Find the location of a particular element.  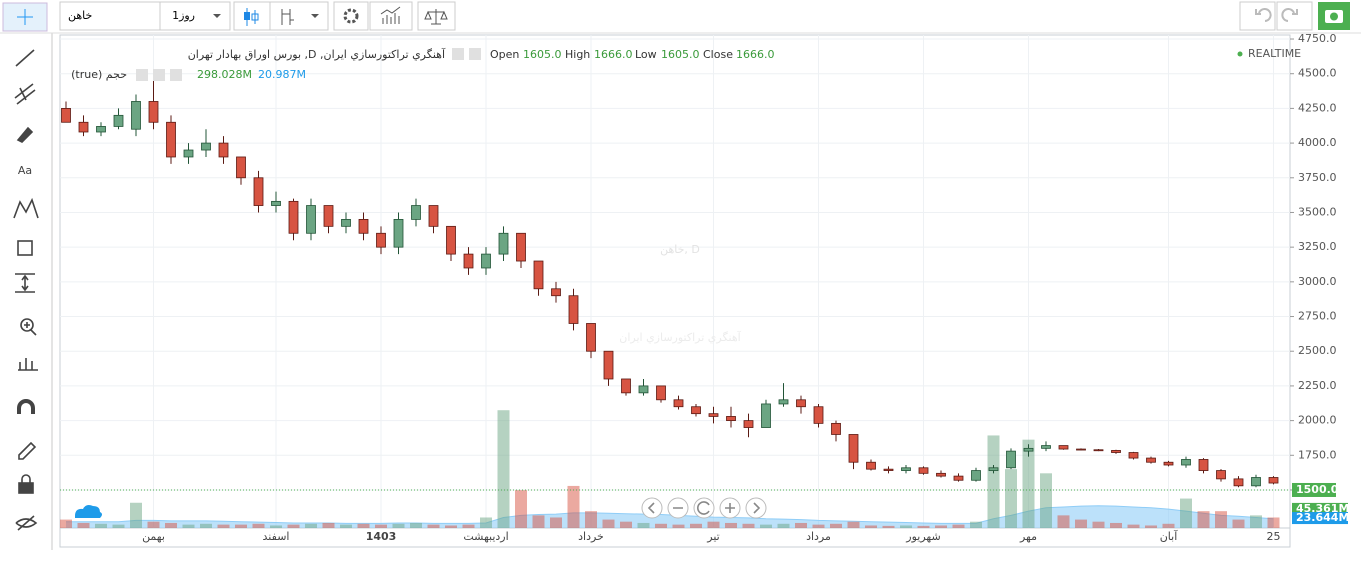

shape-tool is located at coordinates (25, 248).